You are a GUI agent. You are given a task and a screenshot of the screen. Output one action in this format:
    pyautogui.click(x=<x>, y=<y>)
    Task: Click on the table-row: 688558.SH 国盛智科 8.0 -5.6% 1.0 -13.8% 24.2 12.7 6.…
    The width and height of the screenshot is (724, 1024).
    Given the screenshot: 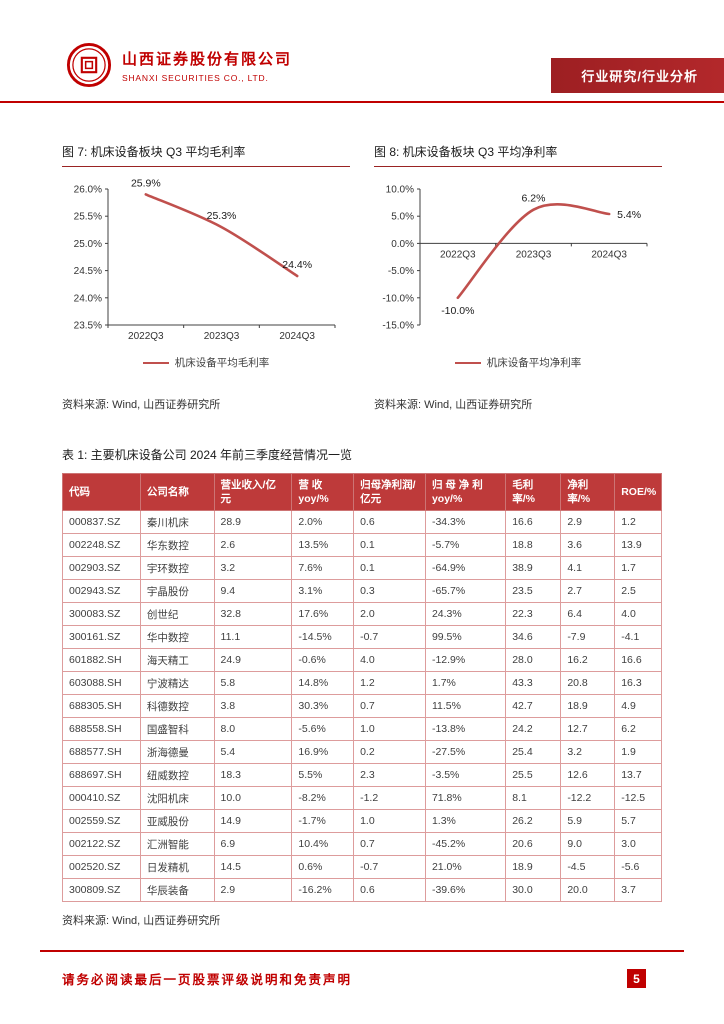 What is the action you would take?
    pyautogui.click(x=362, y=729)
    